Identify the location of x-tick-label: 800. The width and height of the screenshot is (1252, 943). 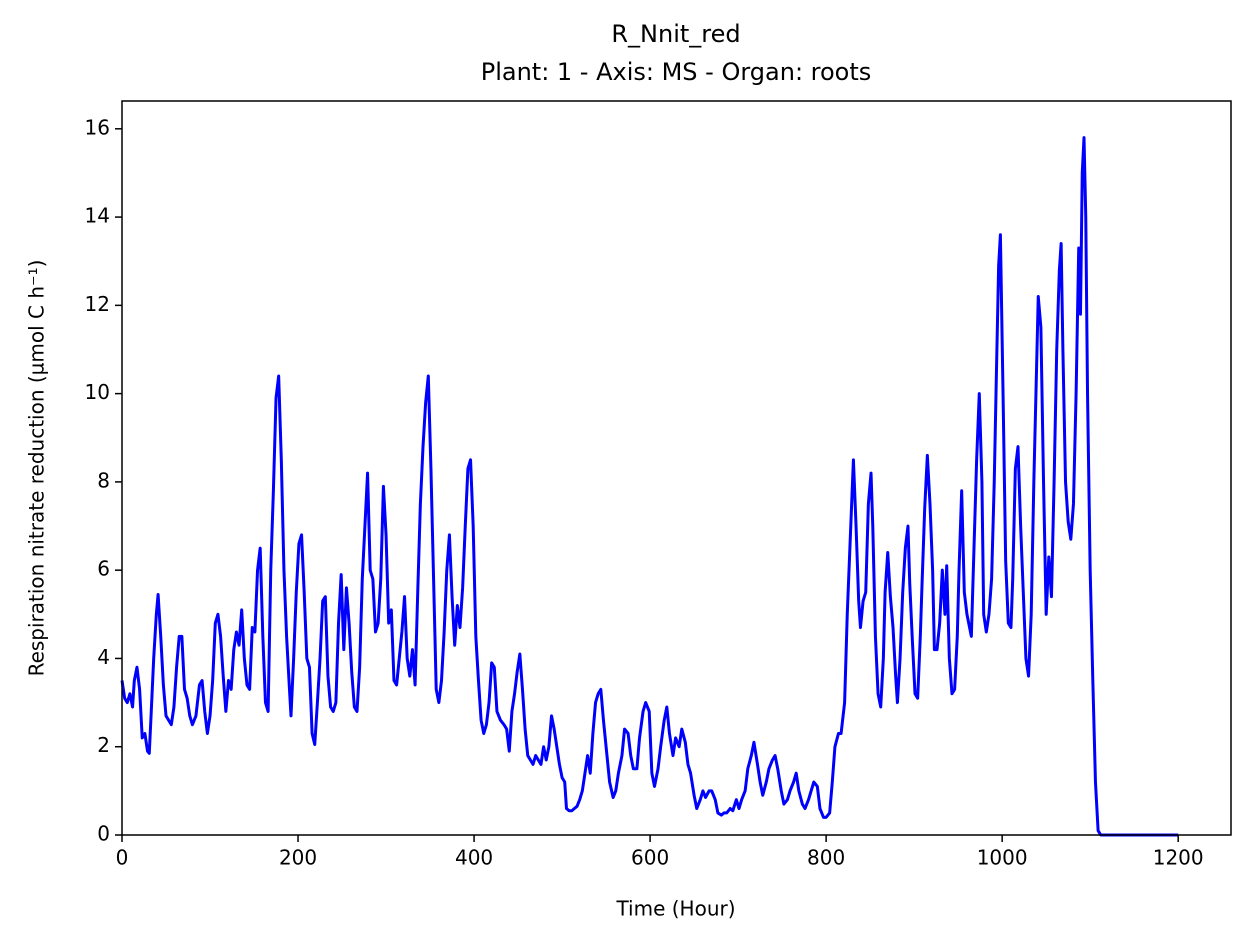
(826, 858).